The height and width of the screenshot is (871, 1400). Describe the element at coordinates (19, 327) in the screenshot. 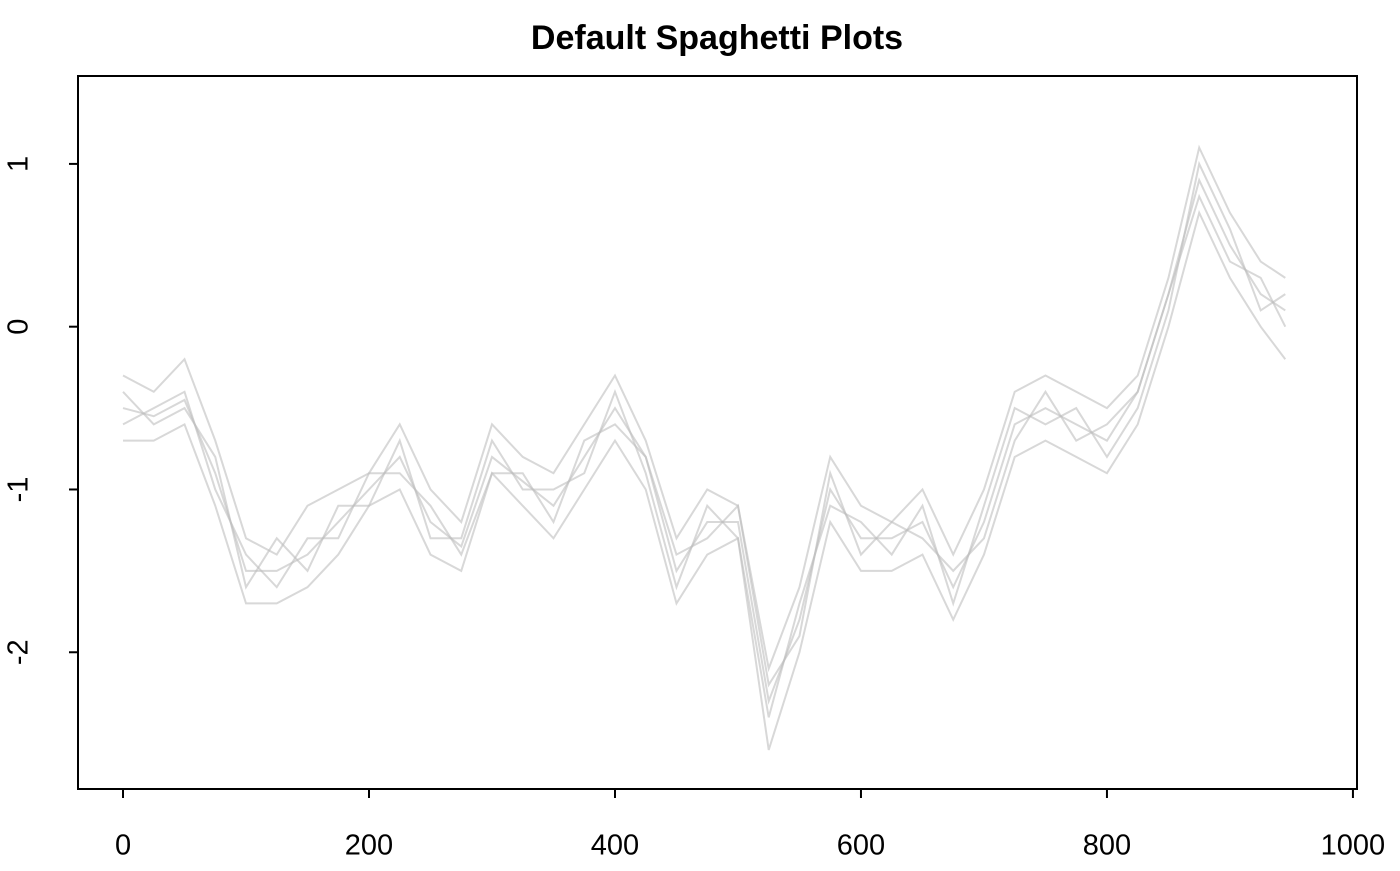

I see `y-tick-label: 0` at that location.